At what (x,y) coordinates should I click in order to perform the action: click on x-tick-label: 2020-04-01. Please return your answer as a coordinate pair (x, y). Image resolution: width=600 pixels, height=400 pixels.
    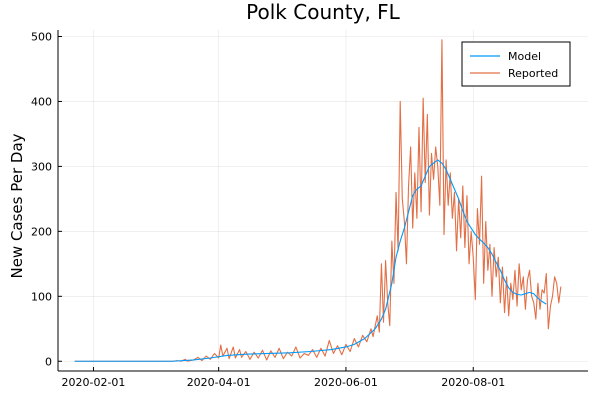
    Looking at the image, I should click on (219, 382).